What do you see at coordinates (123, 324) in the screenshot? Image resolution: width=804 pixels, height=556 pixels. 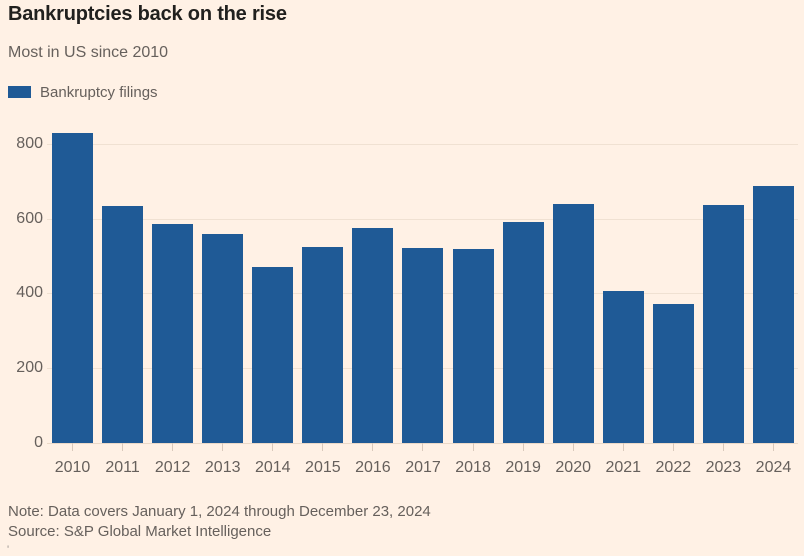 I see `bar-2011` at bounding box center [123, 324].